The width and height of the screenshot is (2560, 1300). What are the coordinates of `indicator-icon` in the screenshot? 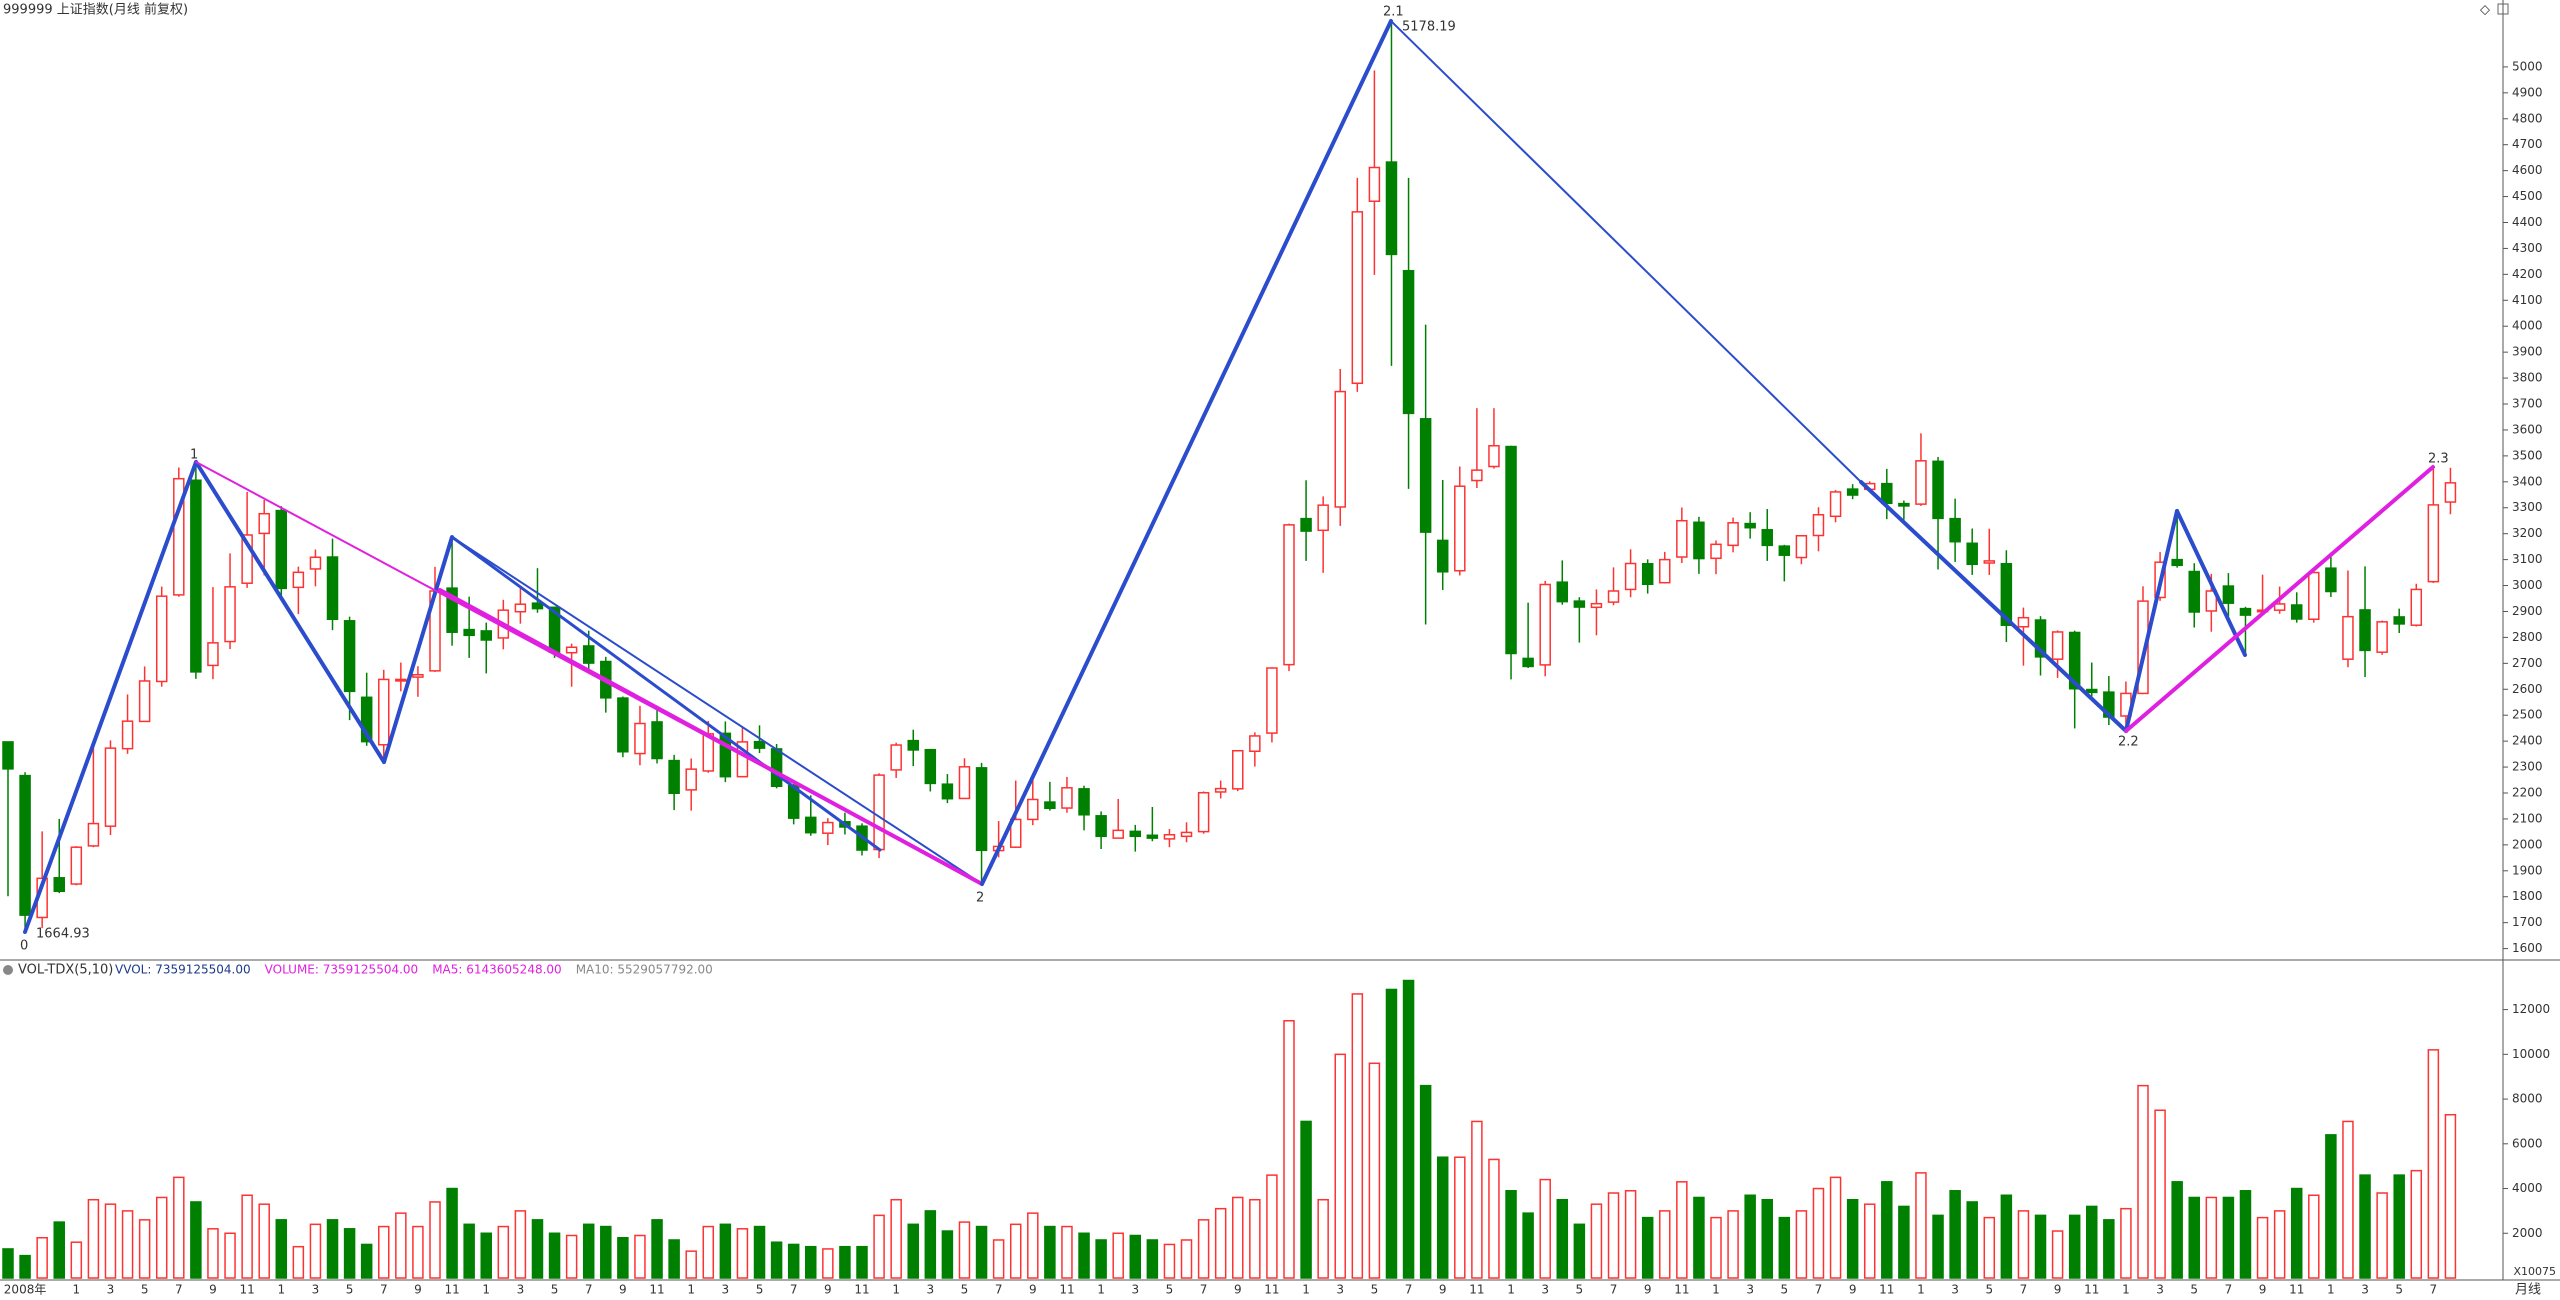 It's located at (8, 970).